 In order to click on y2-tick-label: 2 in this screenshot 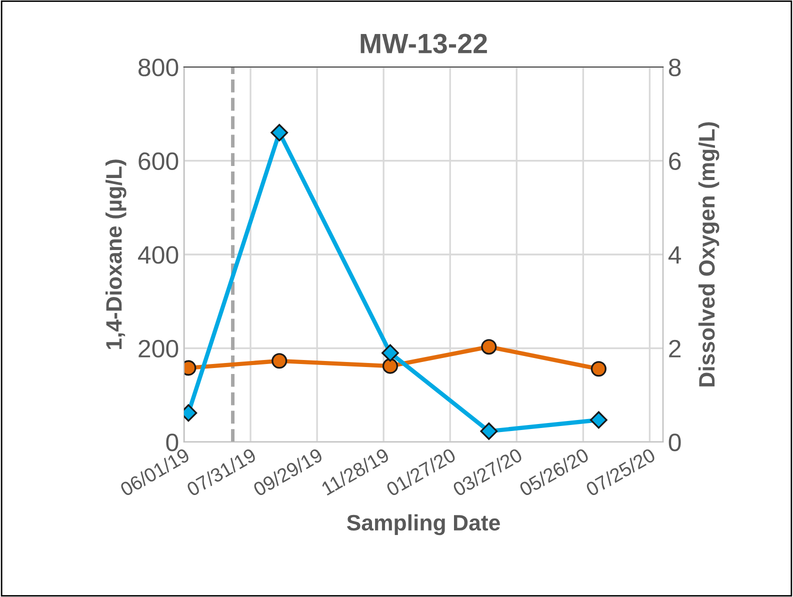, I will do `click(675, 349)`.